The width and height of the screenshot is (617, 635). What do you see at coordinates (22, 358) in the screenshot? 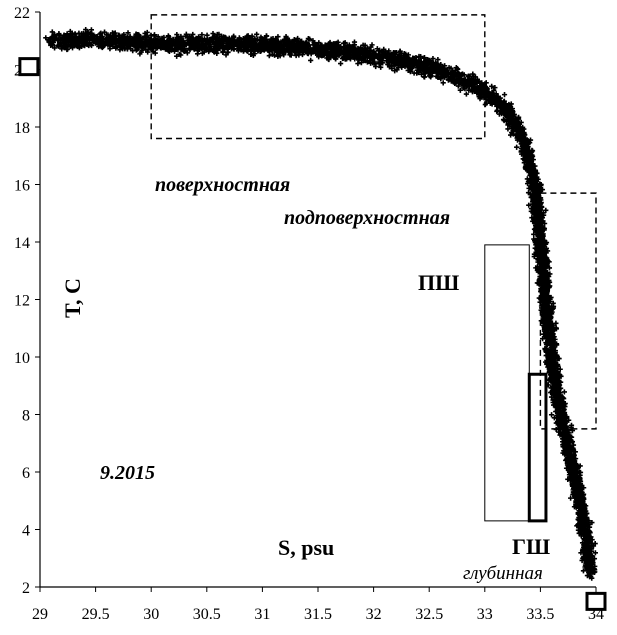
I see `y-tick-label: 10` at bounding box center [22, 358].